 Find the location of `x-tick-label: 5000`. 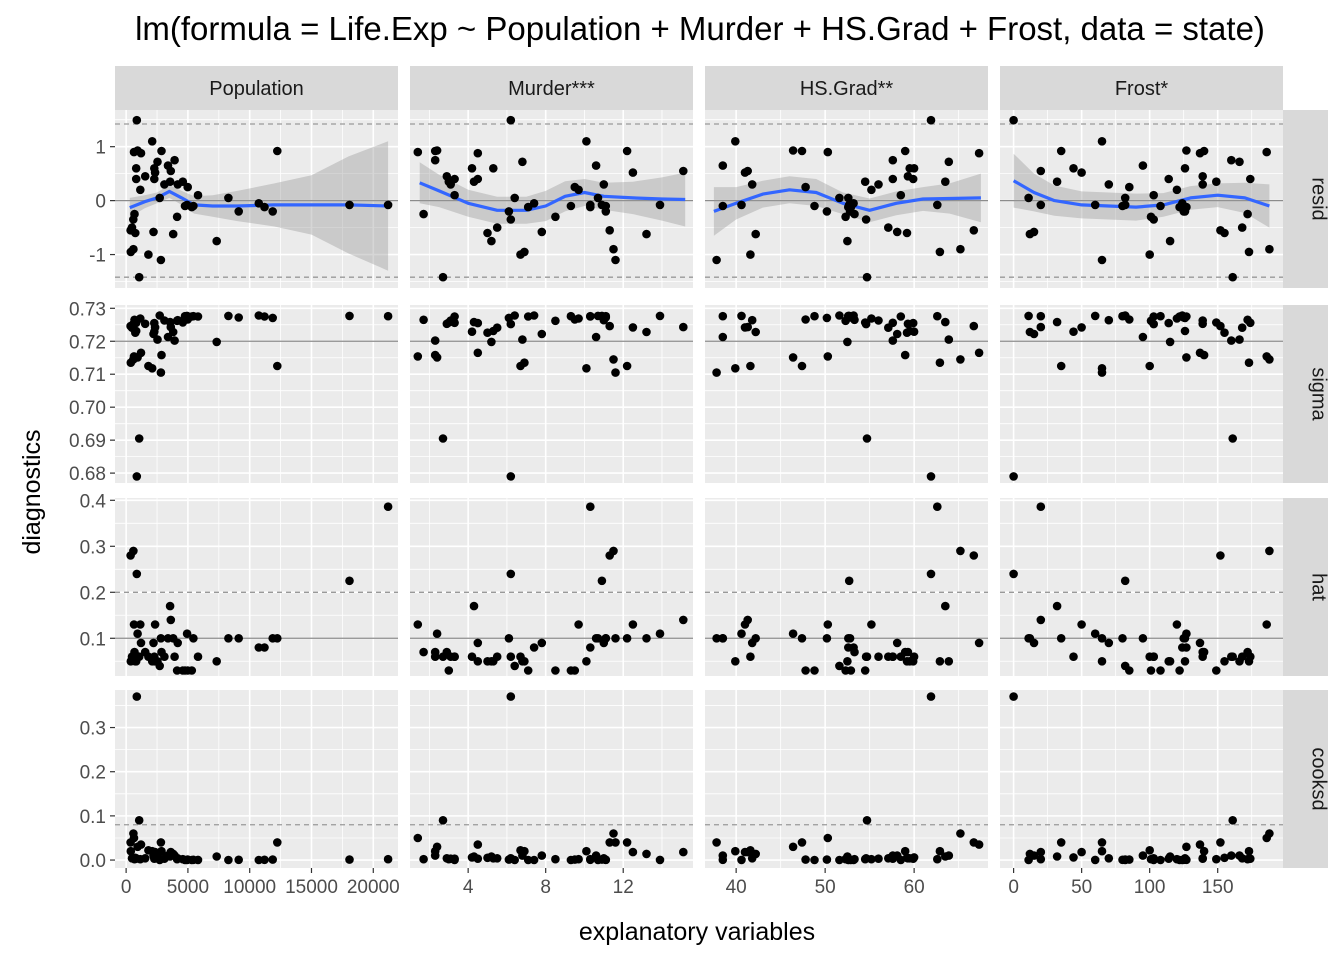

x-tick-label: 5000 is located at coordinates (188, 887).